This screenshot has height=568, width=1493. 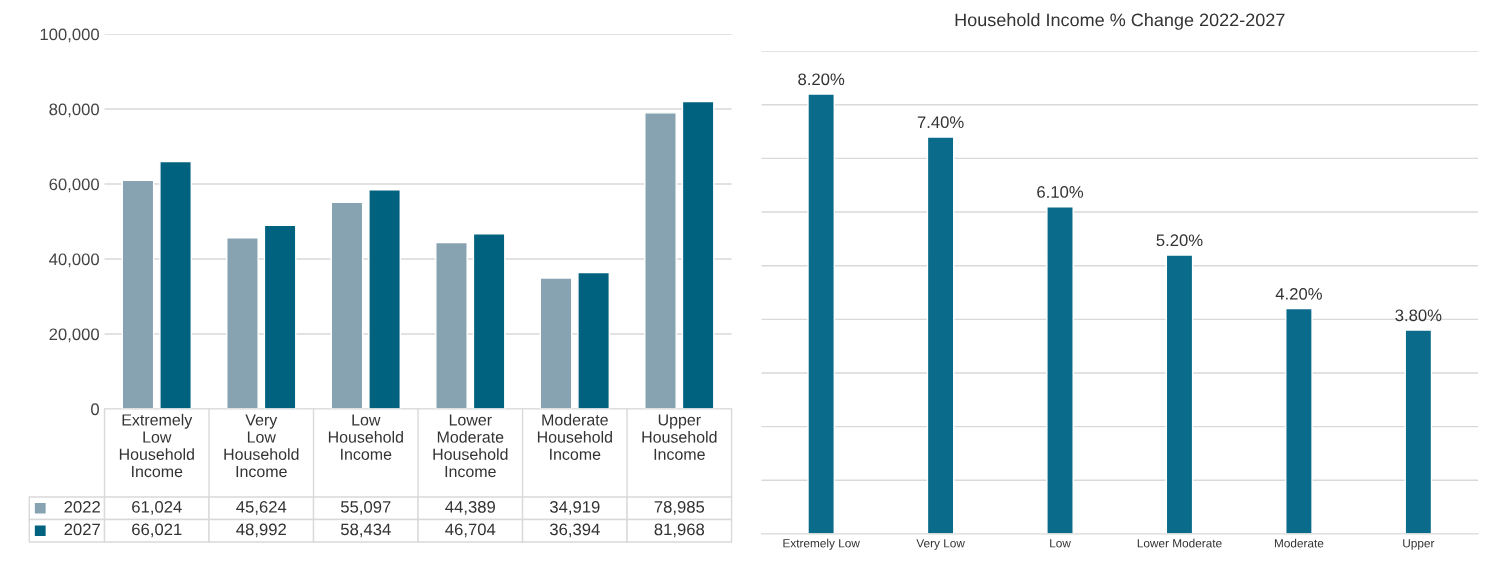 I want to click on x-tick-label: Very Low, so click(x=940, y=544).